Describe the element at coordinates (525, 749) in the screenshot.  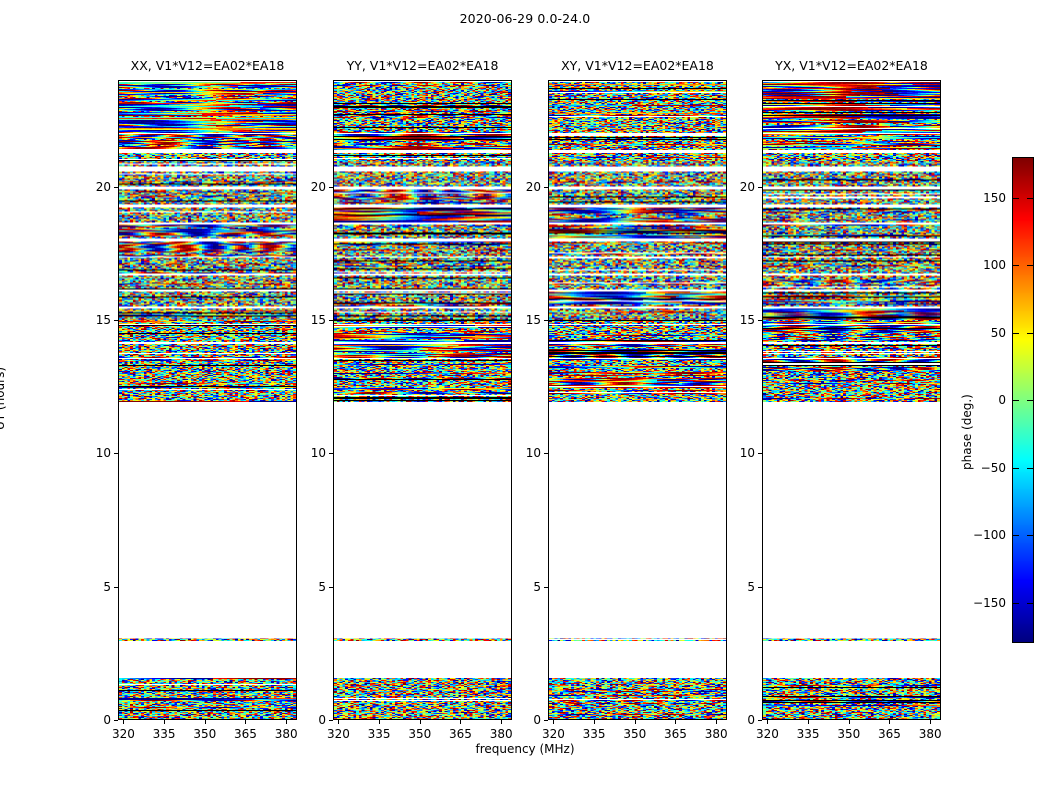
I see `x-axis-label: frequency (MHz)` at that location.